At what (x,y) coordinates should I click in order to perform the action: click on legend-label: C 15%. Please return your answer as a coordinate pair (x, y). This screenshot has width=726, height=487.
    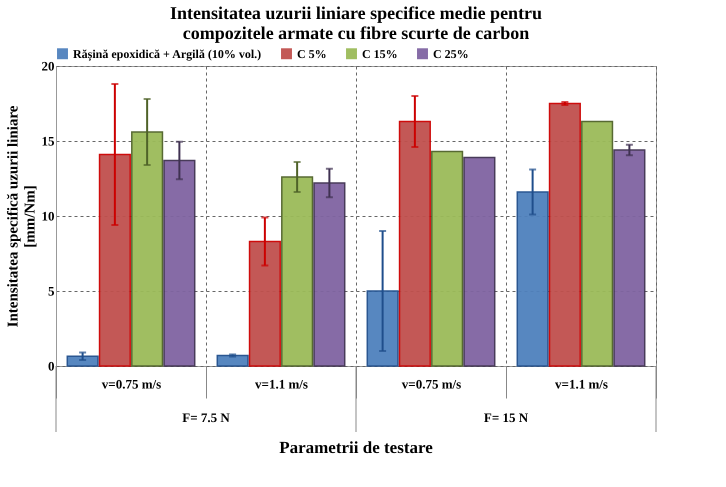
    Looking at the image, I should click on (380, 53).